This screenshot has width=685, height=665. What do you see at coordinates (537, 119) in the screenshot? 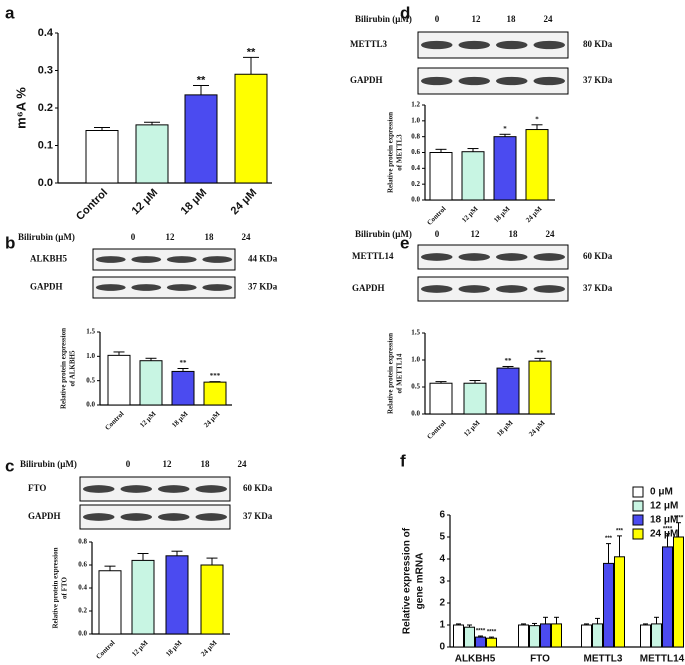
I see `significance: *` at bounding box center [537, 119].